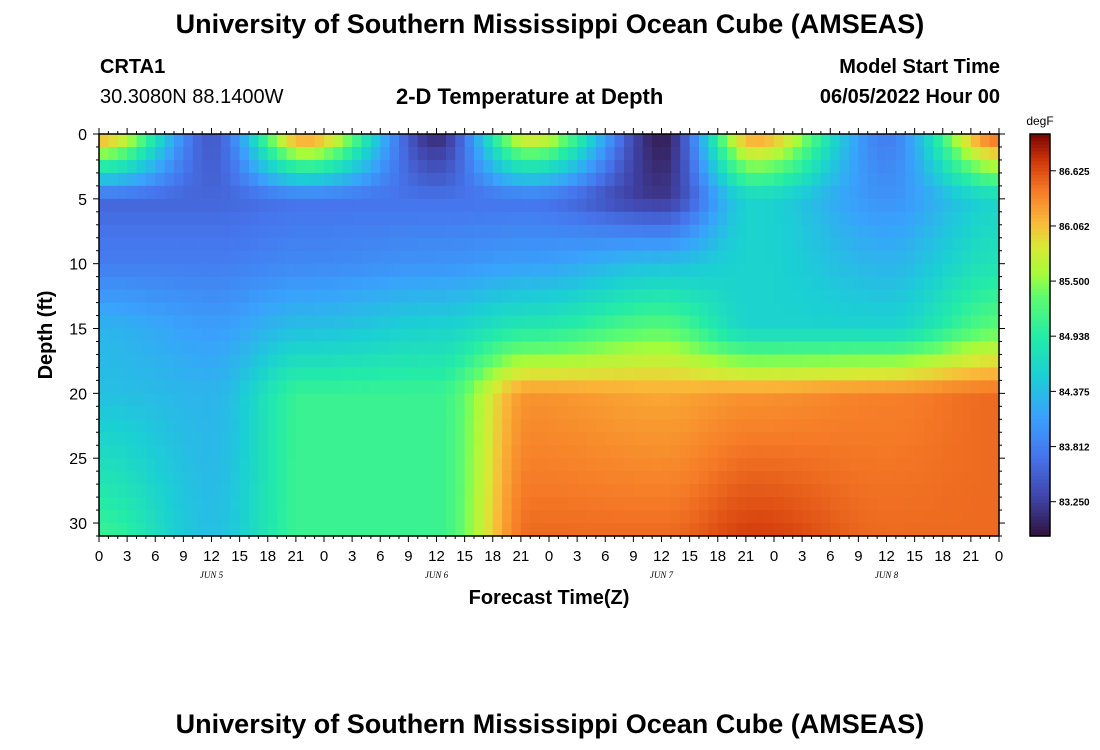  What do you see at coordinates (530, 96) in the screenshot?
I see `plot-title: 2-D Temperature at Depth` at bounding box center [530, 96].